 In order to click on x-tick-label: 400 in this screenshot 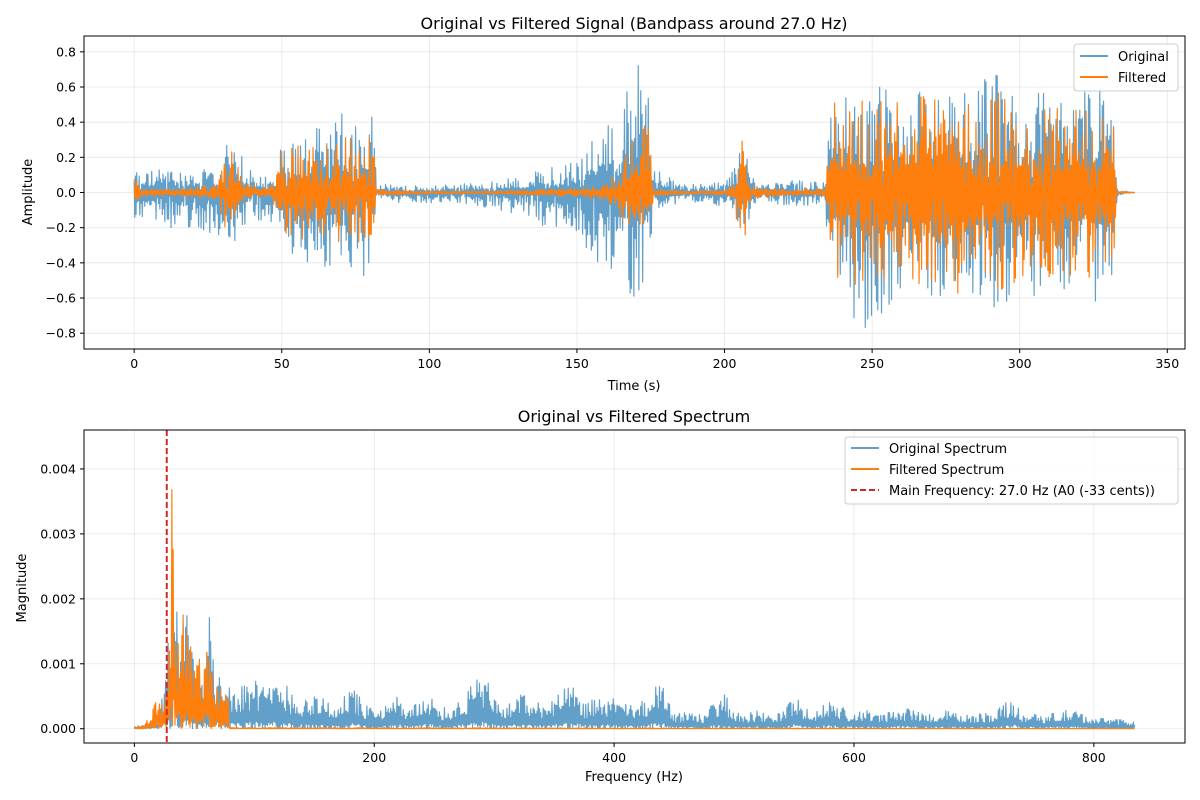, I will do `click(614, 757)`.